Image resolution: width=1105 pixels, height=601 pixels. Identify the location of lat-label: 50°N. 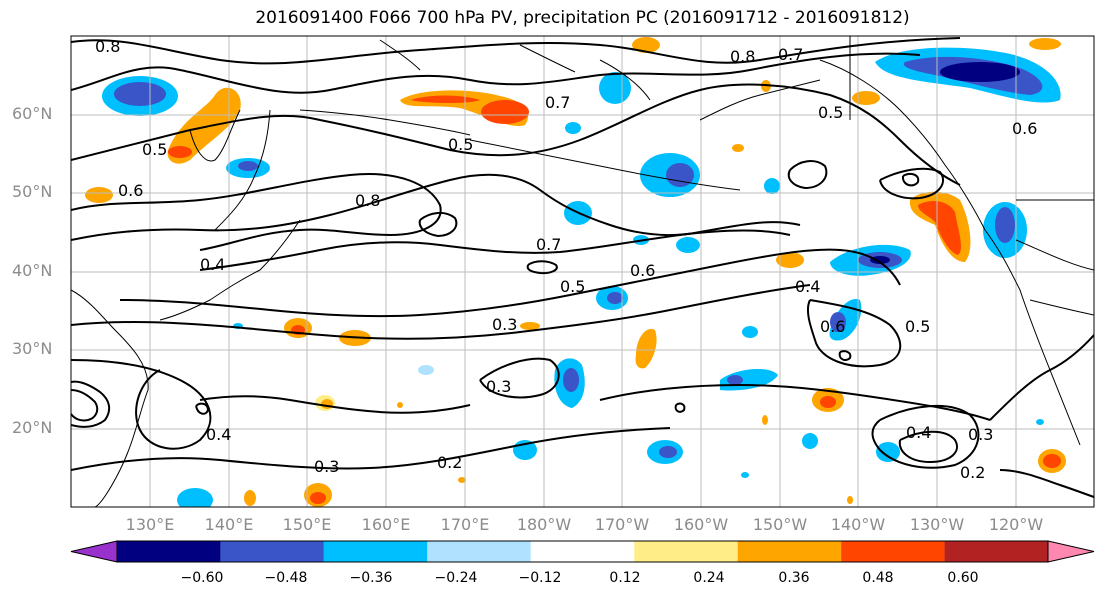
(32, 191).